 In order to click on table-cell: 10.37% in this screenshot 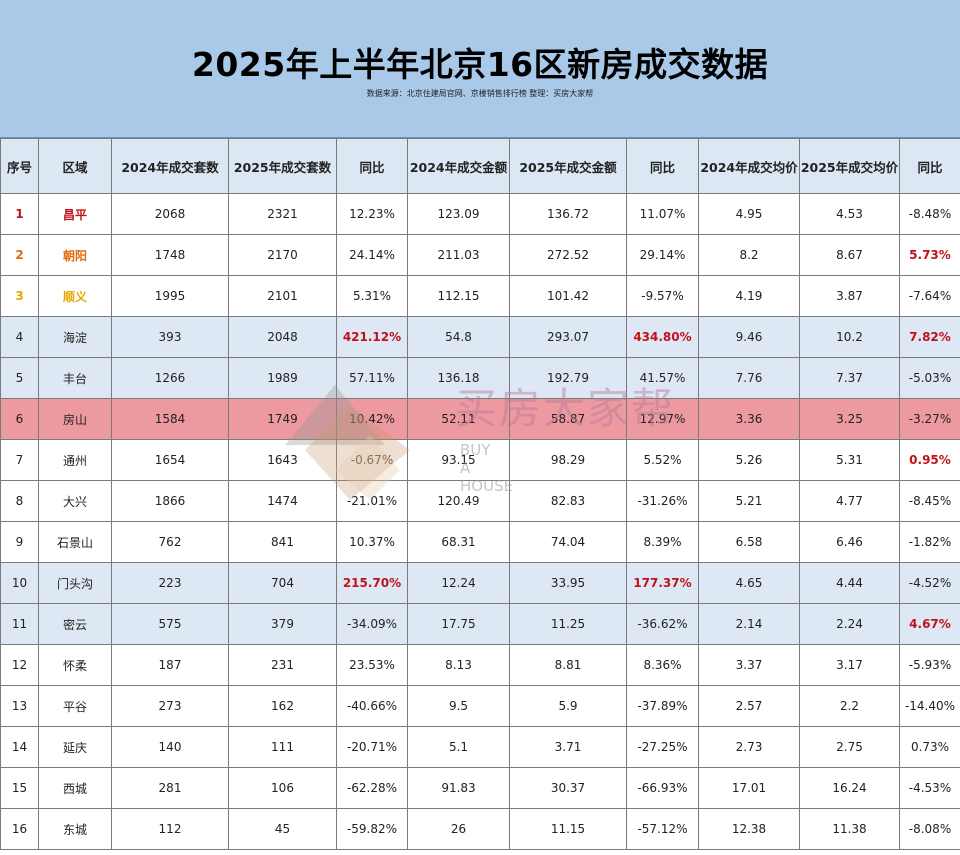, I will do `click(372, 542)`.